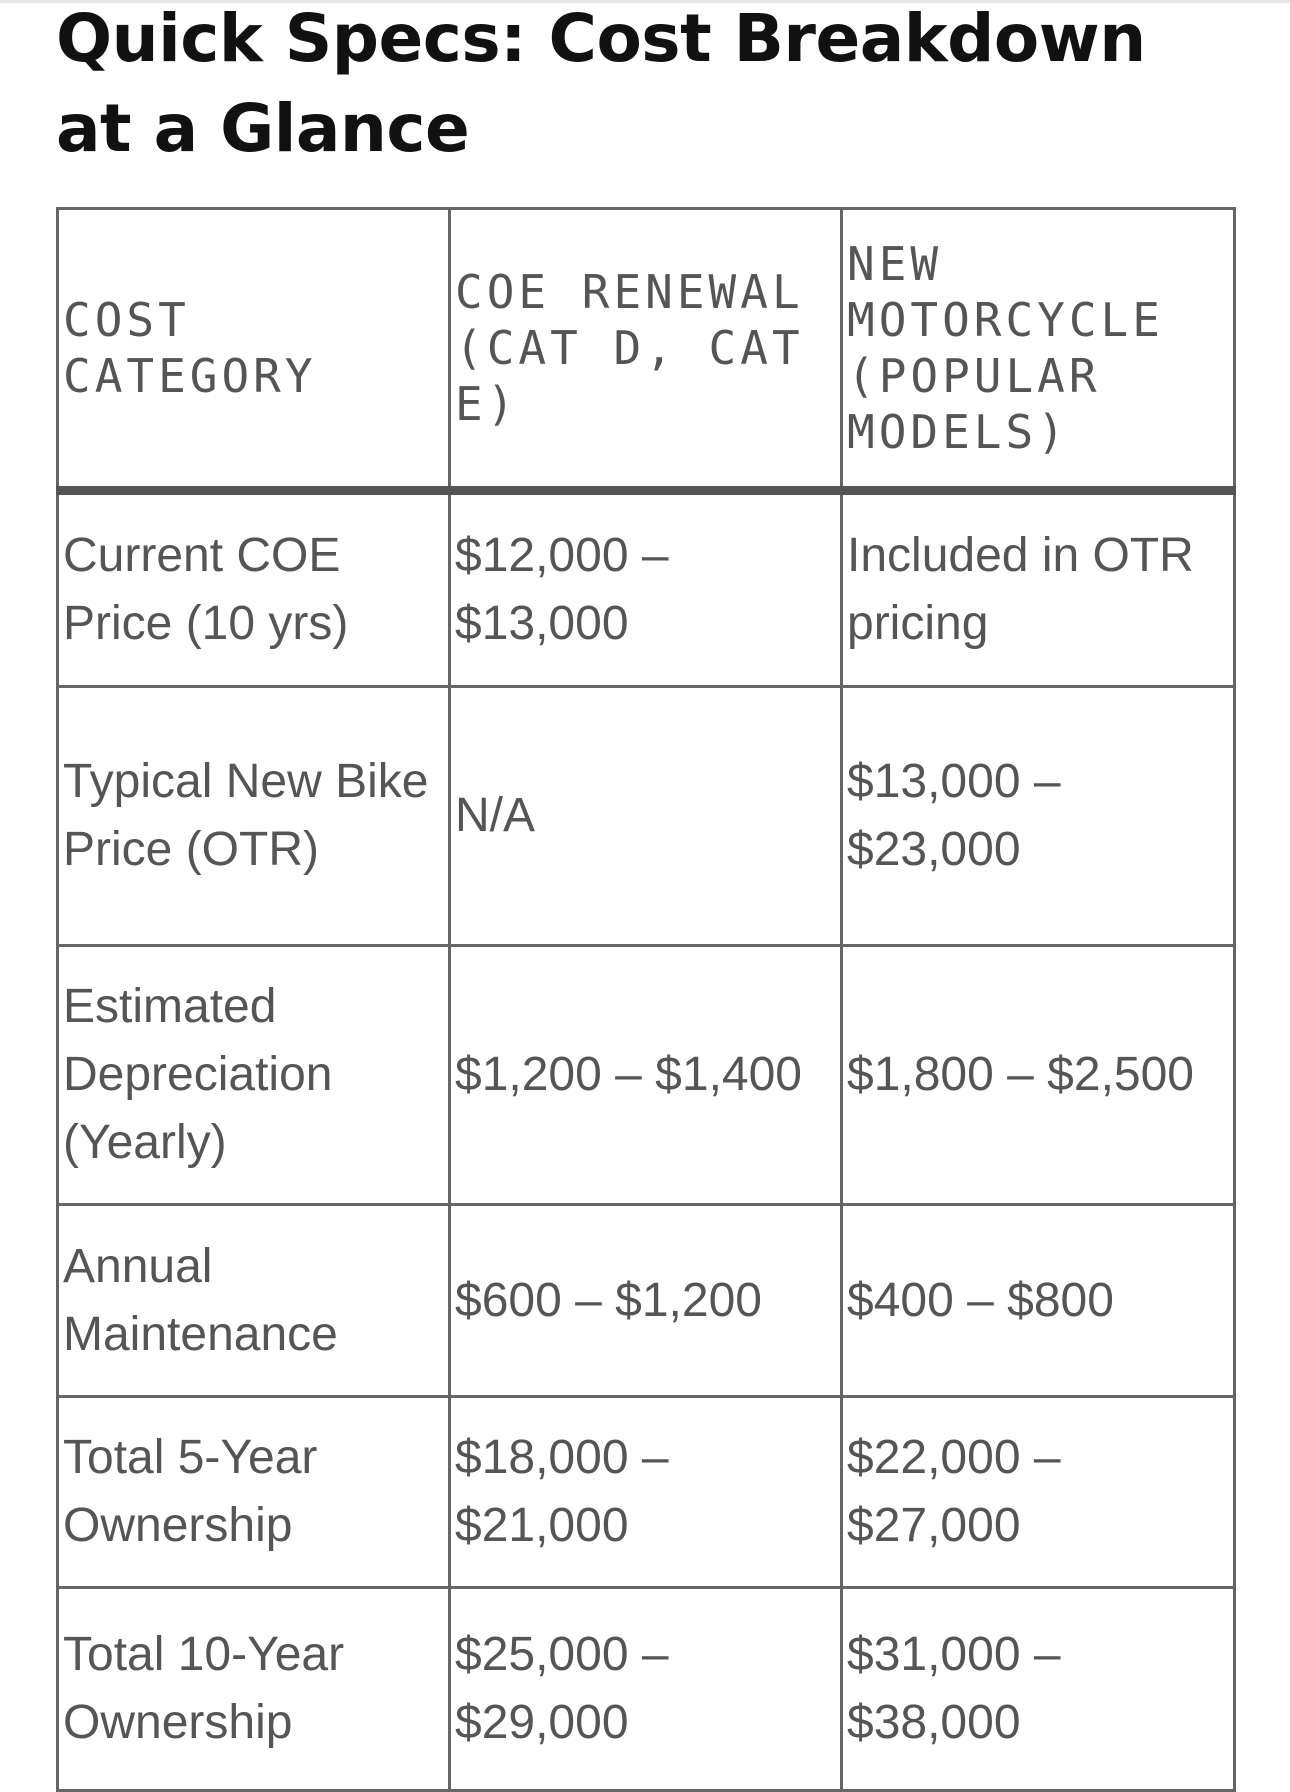 The height and width of the screenshot is (1792, 1290). I want to click on row-label: Annual Maintenance, so click(253, 1300).